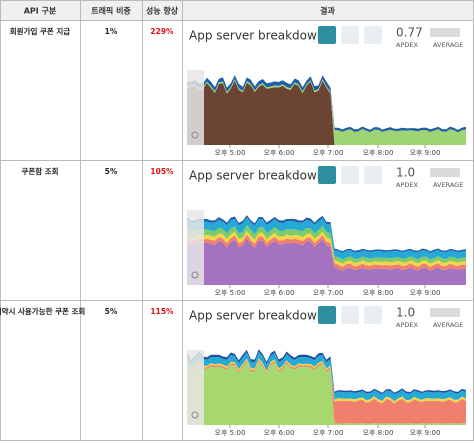 Image resolution: width=474 pixels, height=444 pixels. What do you see at coordinates (162, 311) in the screenshot?
I see `improvement: 115%` at bounding box center [162, 311].